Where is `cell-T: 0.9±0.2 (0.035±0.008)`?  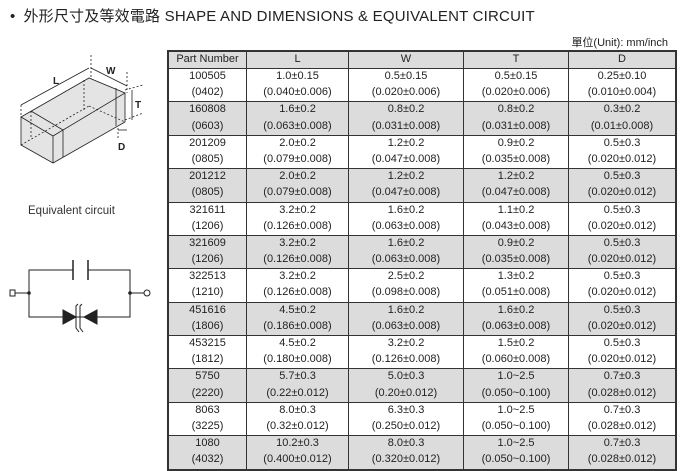
cell-T: 0.9±0.2 (0.035±0.008) is located at coordinates (516, 252).